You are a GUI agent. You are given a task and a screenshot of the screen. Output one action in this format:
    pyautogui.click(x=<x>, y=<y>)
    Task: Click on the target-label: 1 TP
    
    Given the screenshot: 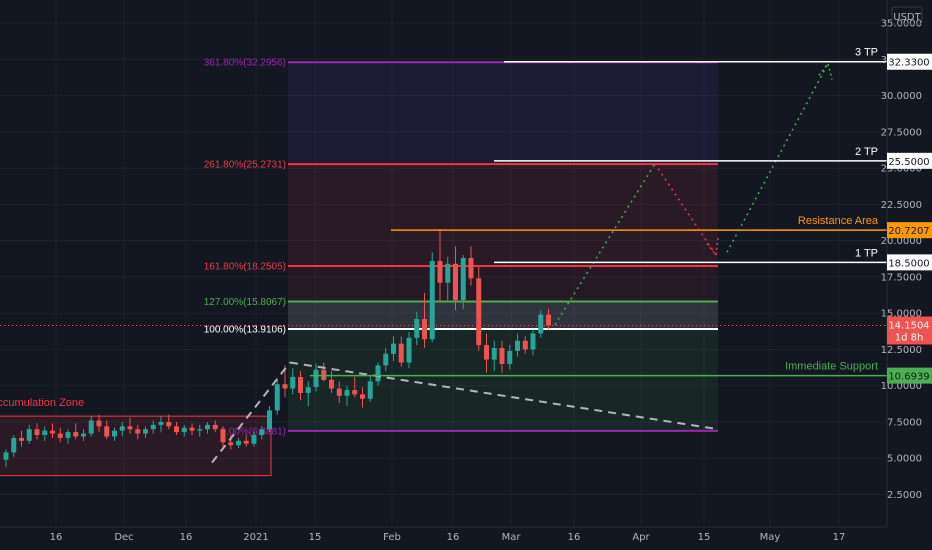 What is the action you would take?
    pyautogui.click(x=866, y=253)
    